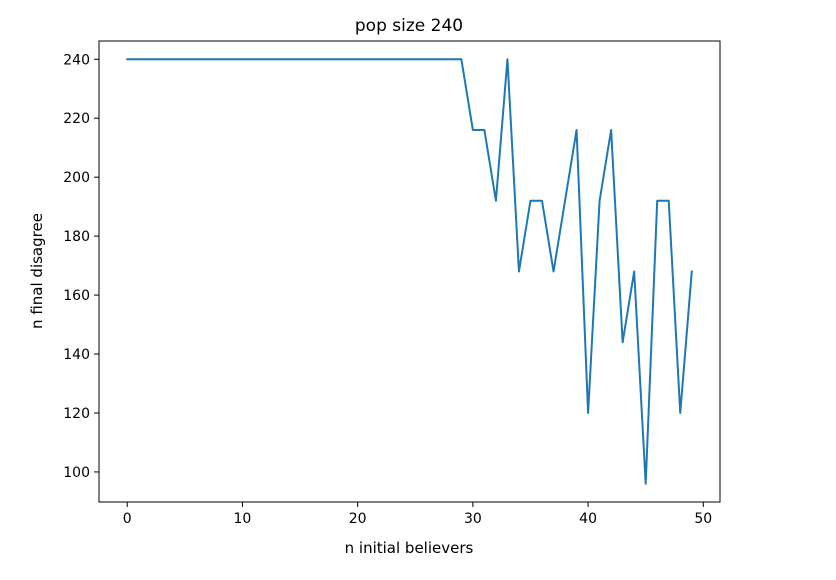 The image size is (836, 580). What do you see at coordinates (243, 519) in the screenshot?
I see `x-tick-label: 10` at bounding box center [243, 519].